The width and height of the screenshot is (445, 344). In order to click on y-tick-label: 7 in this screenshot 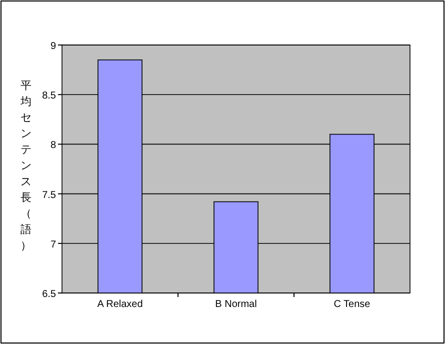, I will do `click(53, 244)`.